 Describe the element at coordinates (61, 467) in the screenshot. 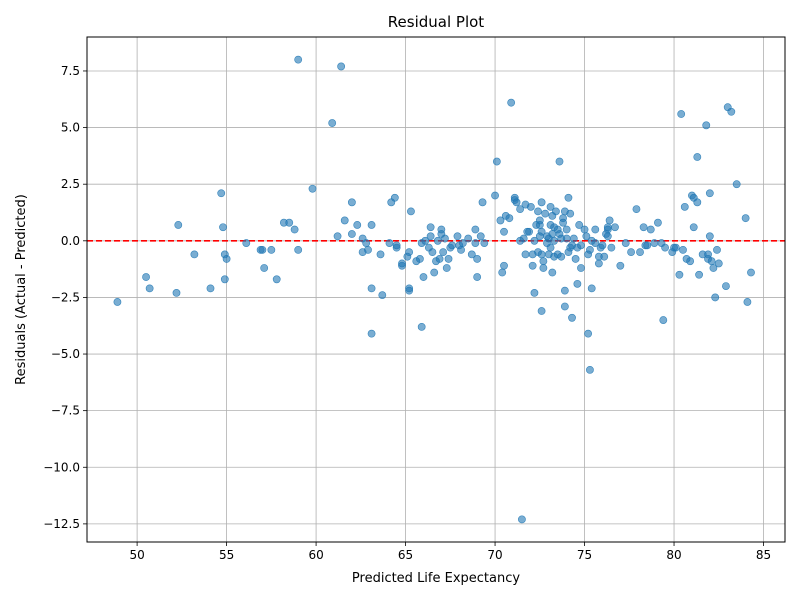

I see `y-tick-label: −10.0` at that location.